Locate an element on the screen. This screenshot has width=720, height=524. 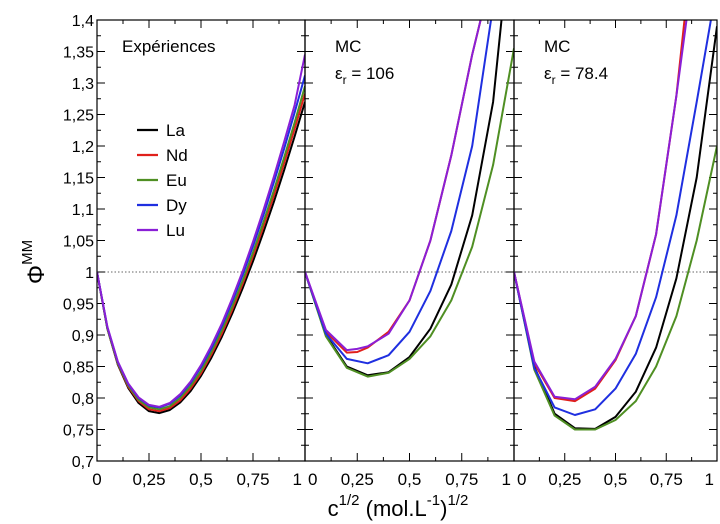
legend-label-la: La is located at coordinates (175, 130).